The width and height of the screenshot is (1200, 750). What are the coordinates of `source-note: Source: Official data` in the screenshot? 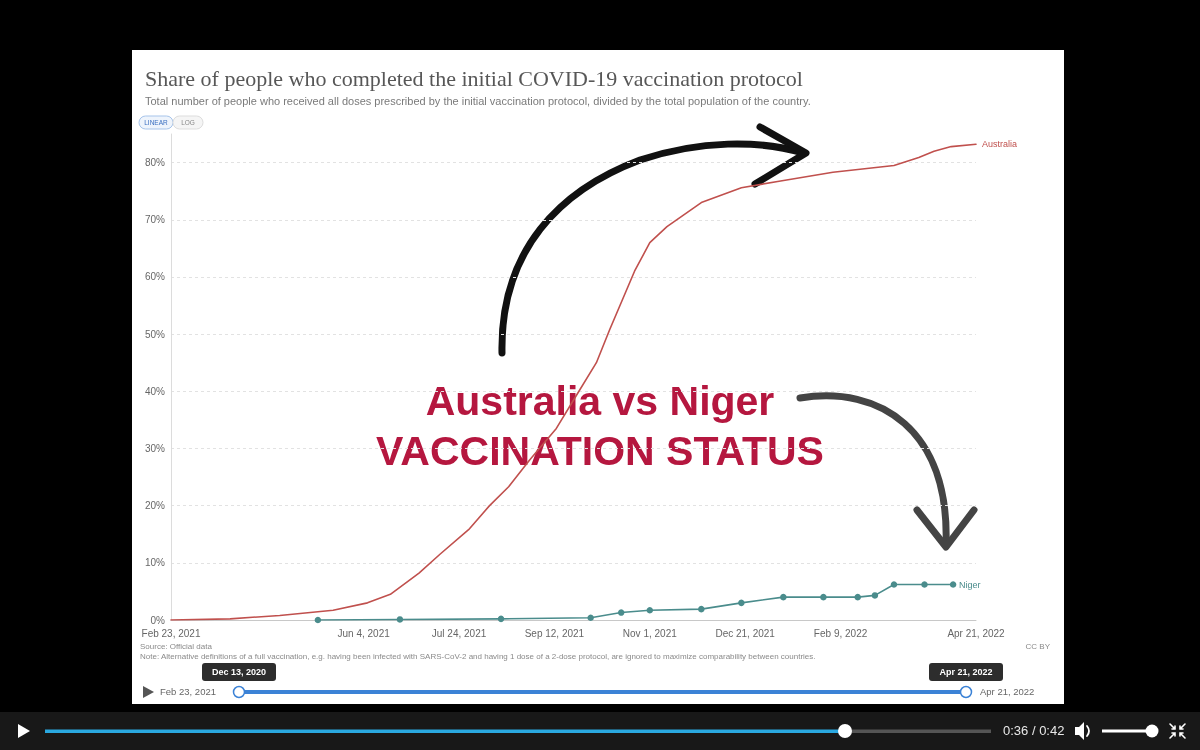 It's located at (176, 647).